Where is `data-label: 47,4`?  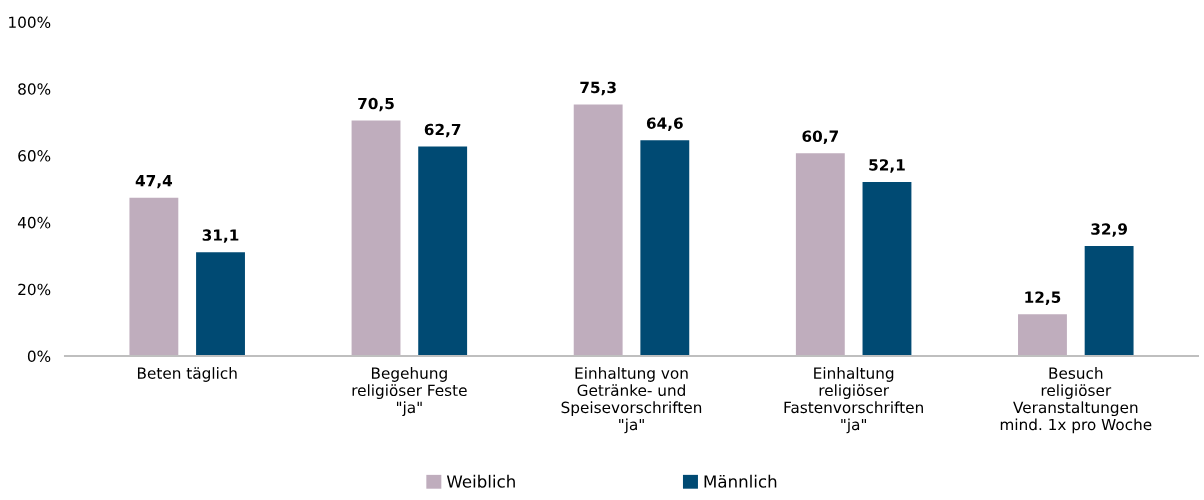
data-label: 47,4 is located at coordinates (154, 182).